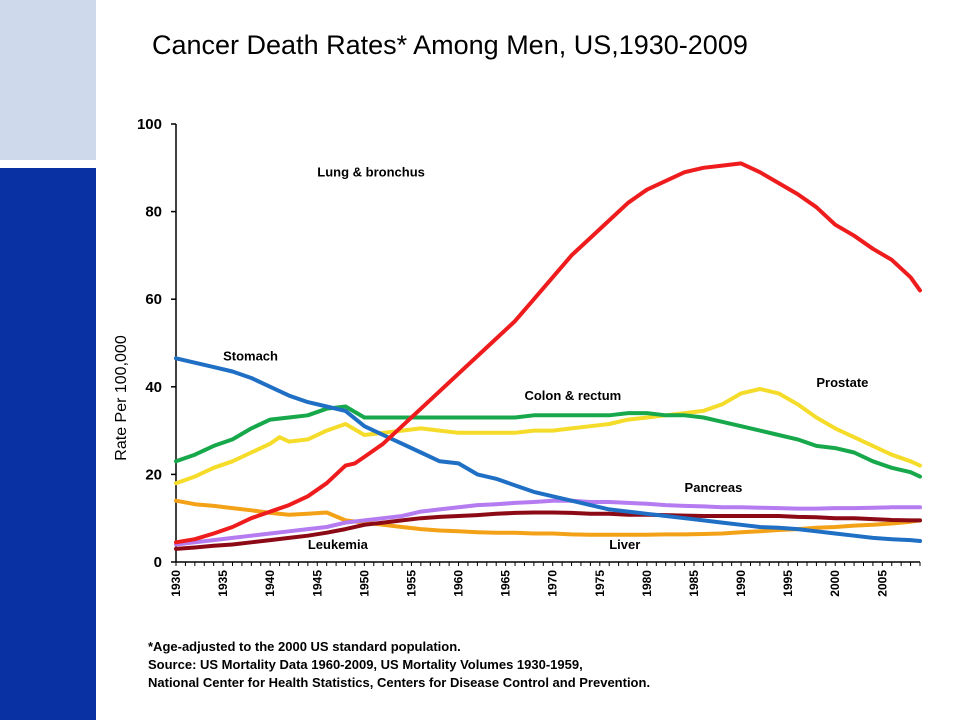  I want to click on series-label-pancreas: Pancreas, so click(714, 487).